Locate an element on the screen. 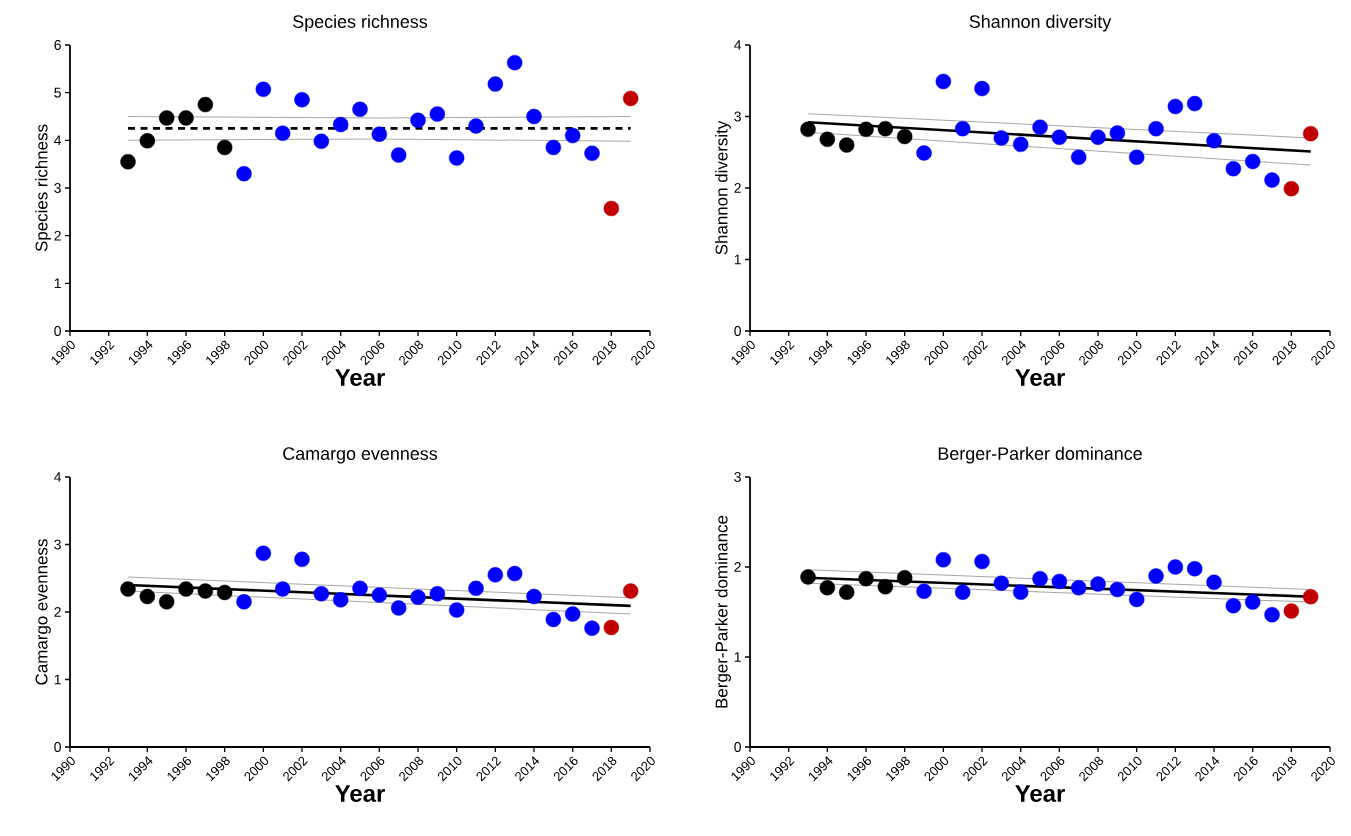 The image size is (1351, 836). chart-title: Berger-Parker dominance is located at coordinates (1040, 455).